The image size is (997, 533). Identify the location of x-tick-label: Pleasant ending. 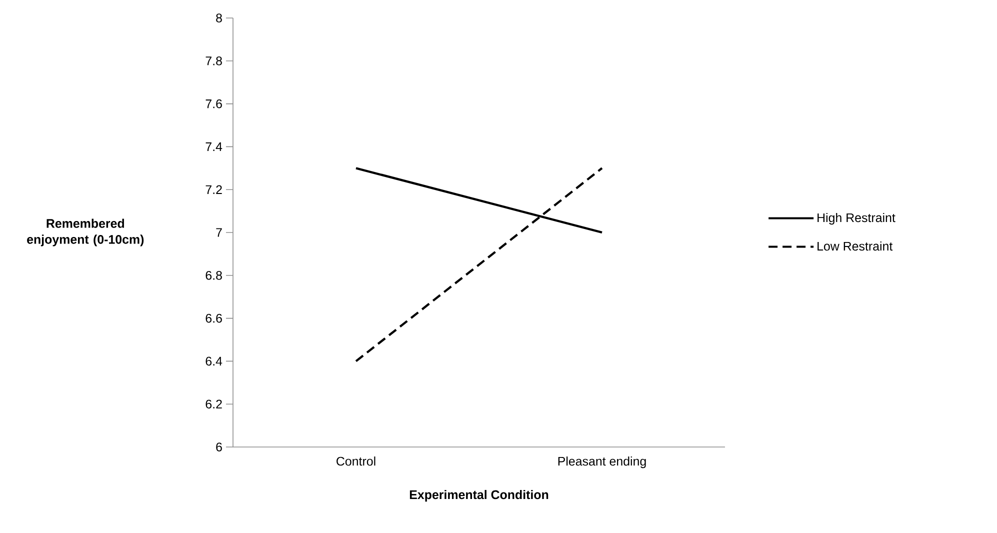
(602, 462).